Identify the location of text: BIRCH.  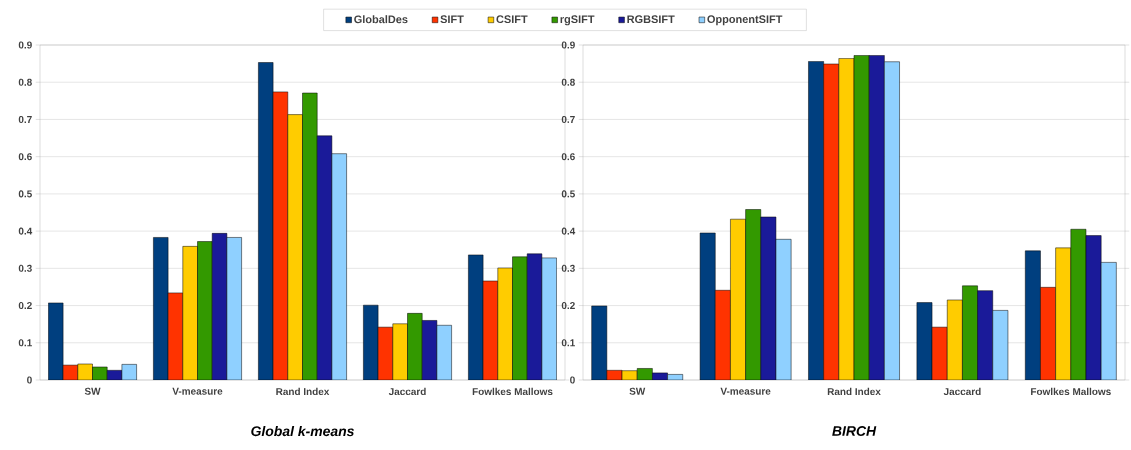
(854, 431).